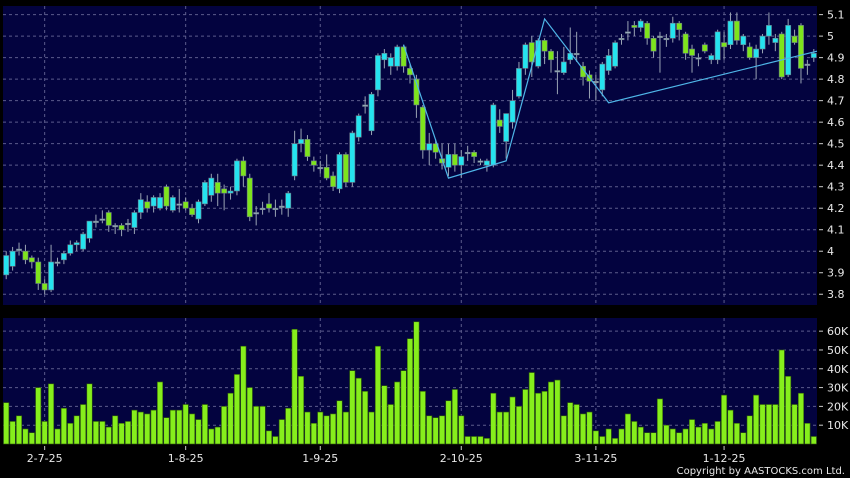  I want to click on volume-tick-label: 50K, so click(838, 350).